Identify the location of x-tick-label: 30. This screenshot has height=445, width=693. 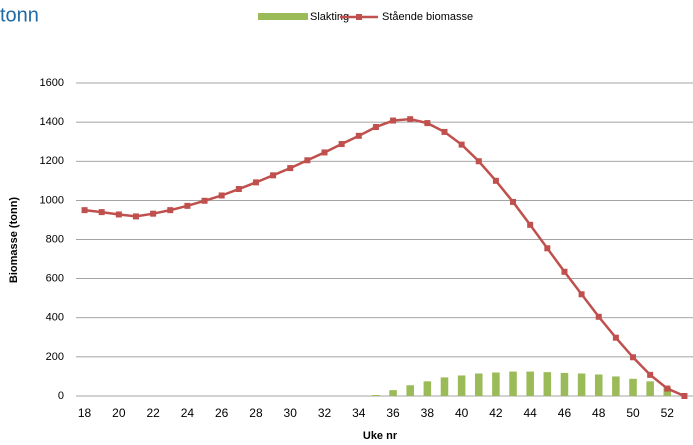
(291, 413).